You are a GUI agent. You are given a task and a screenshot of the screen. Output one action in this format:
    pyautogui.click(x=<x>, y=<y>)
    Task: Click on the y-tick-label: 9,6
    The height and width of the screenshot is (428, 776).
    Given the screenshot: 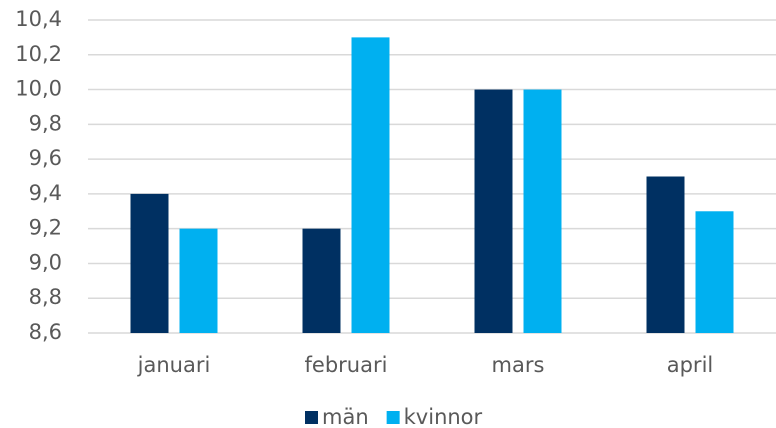 What is the action you would take?
    pyautogui.click(x=45, y=158)
    